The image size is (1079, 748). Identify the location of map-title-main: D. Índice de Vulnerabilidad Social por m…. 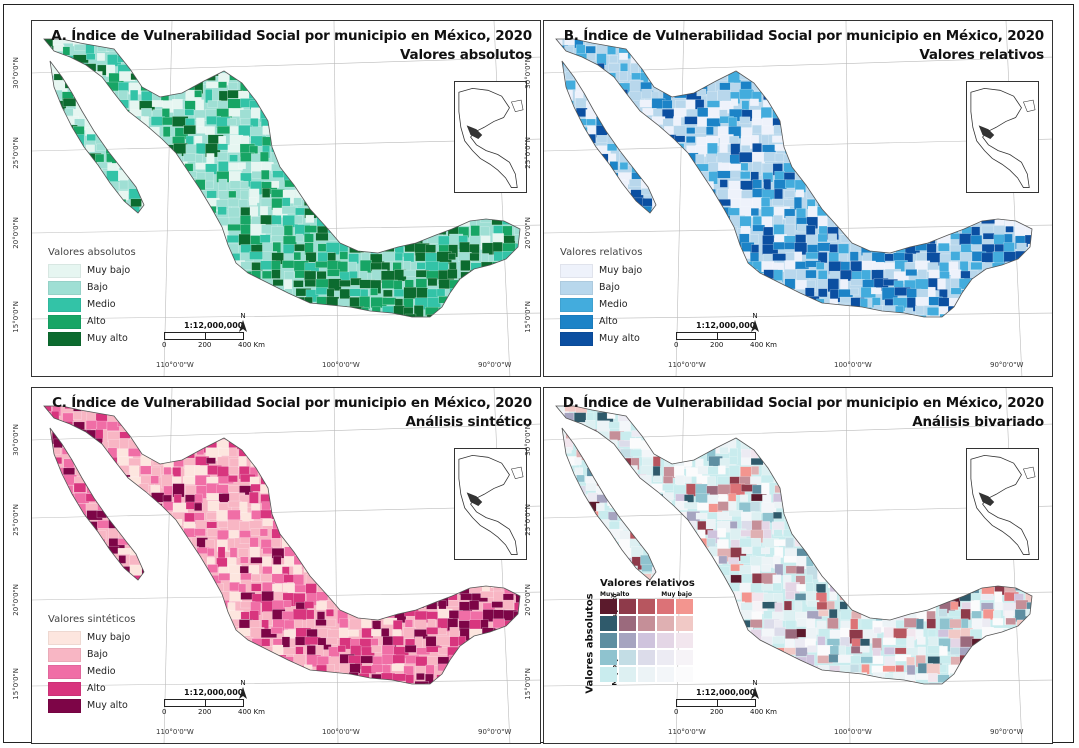
(803, 403).